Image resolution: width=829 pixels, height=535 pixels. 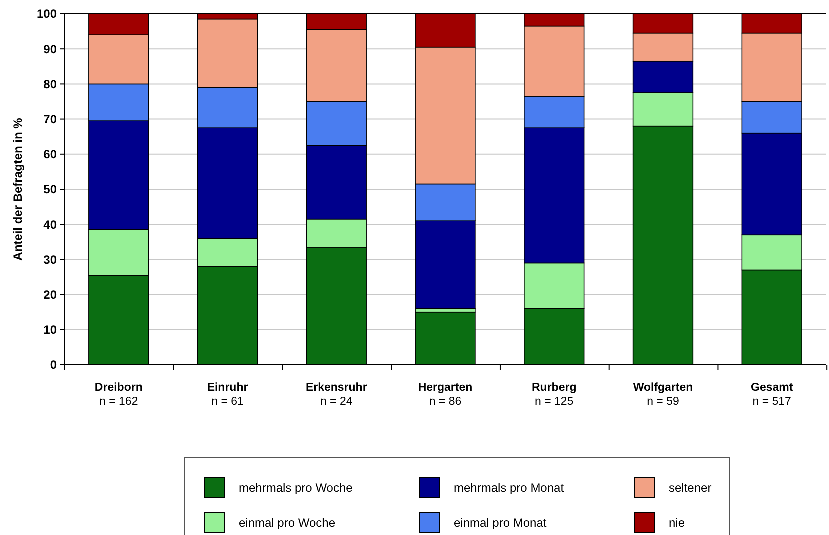 What do you see at coordinates (18, 189) in the screenshot?
I see `y-axis-title: Anteil der Befragten in %` at bounding box center [18, 189].